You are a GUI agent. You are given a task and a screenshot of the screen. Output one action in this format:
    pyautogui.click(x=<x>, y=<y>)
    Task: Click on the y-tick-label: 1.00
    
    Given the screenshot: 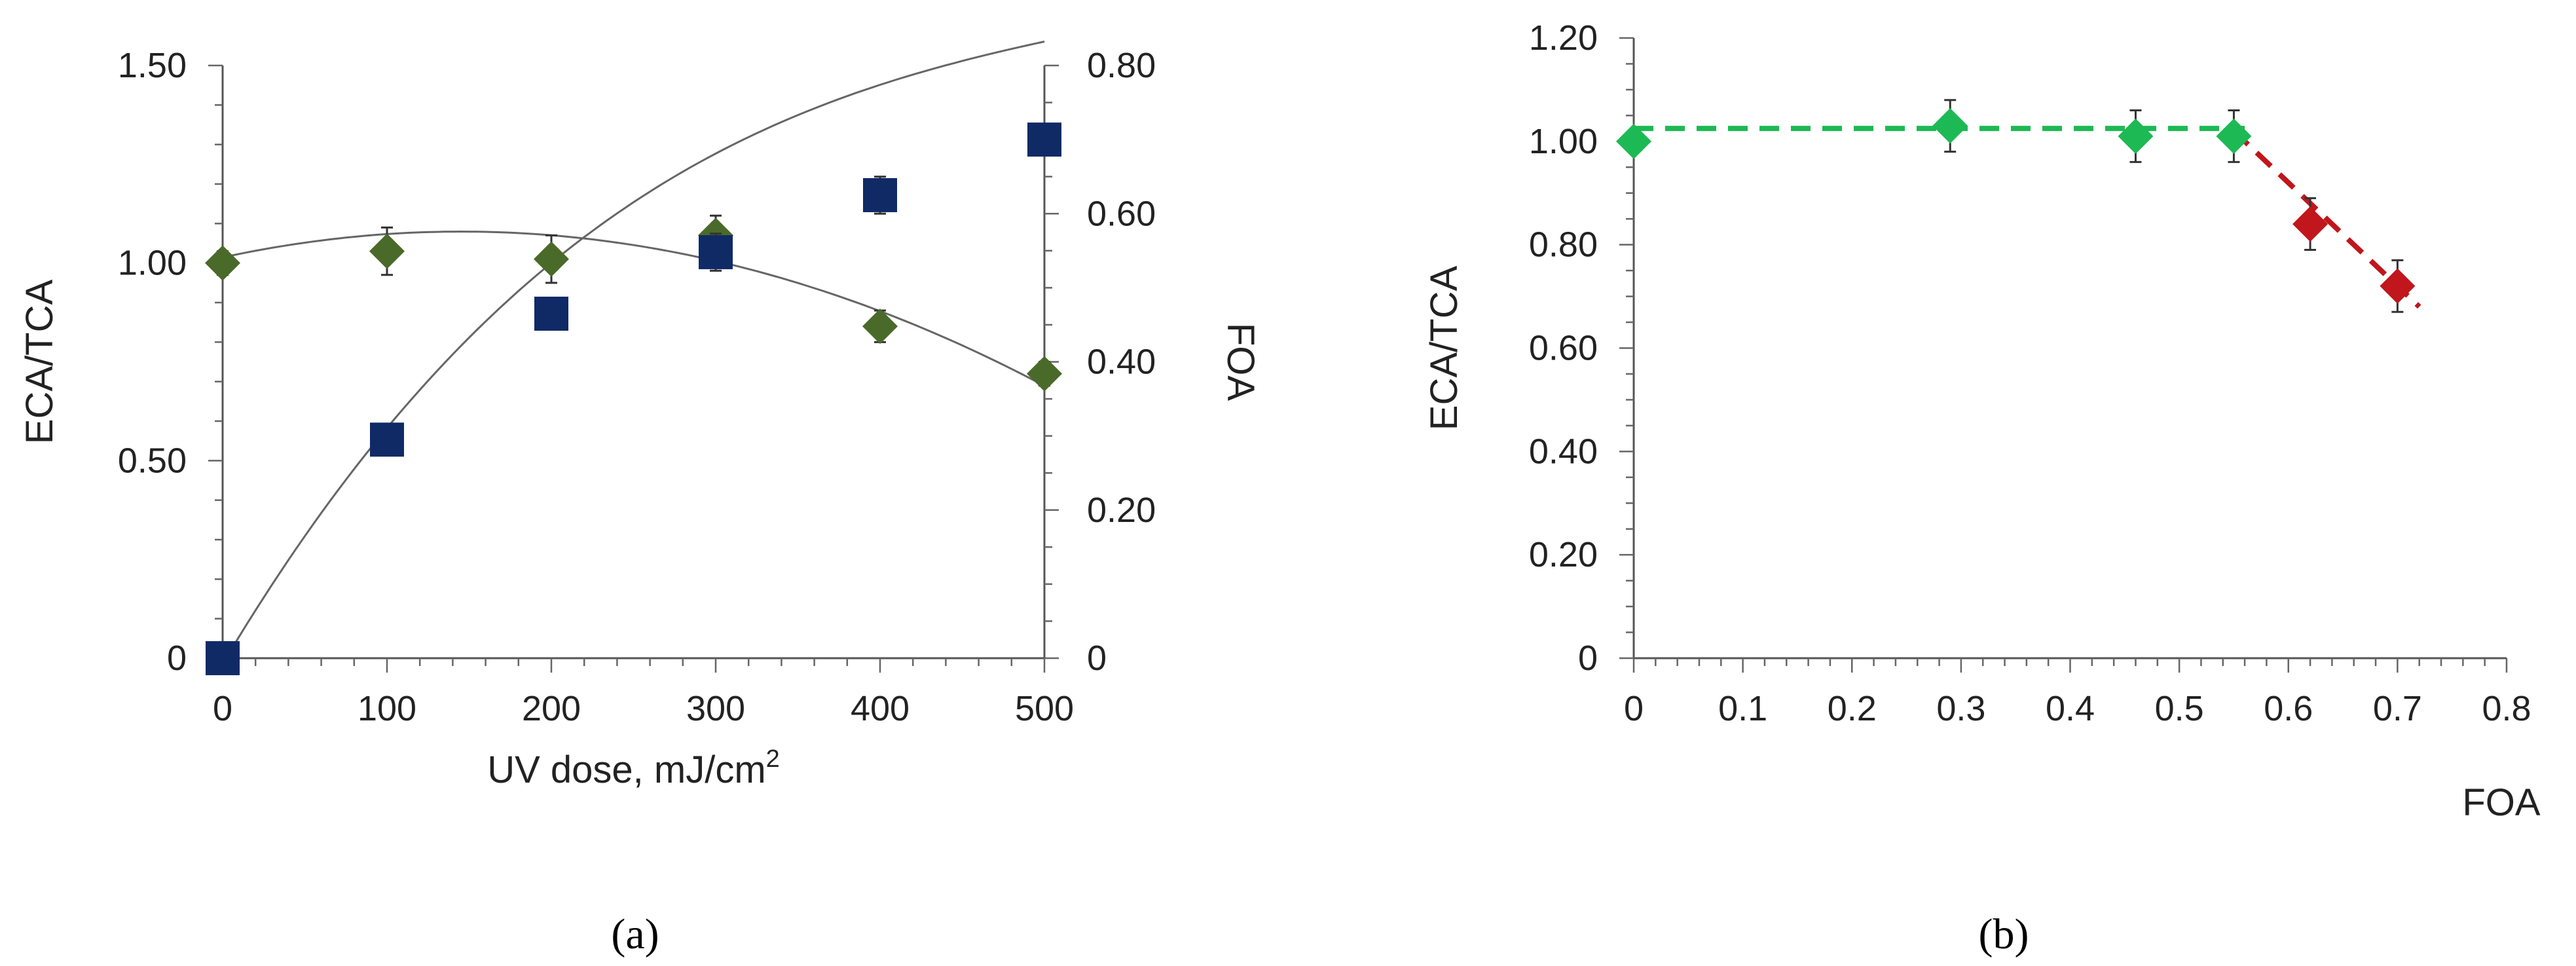 What is the action you would take?
    pyautogui.click(x=1564, y=141)
    